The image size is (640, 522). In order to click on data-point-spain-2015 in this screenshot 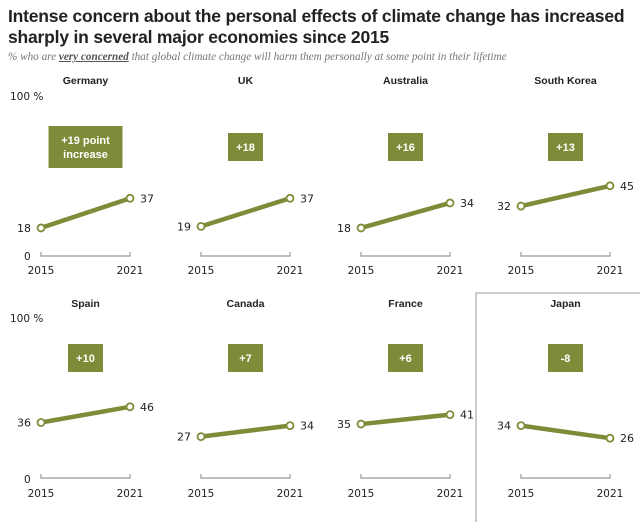, I will do `click(41, 422)`.